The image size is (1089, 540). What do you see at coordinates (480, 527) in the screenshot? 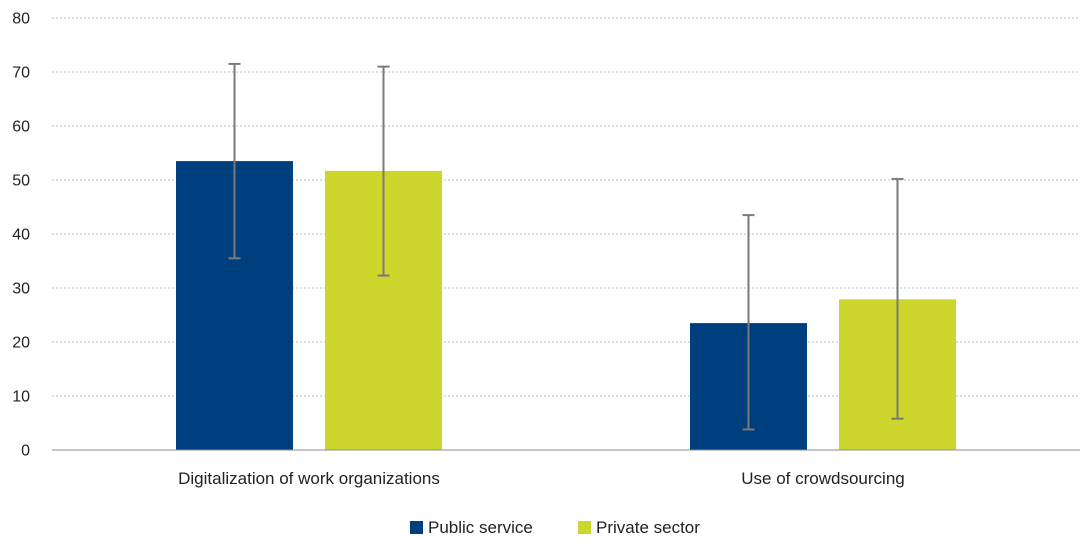
I see `legend-label: Public service` at bounding box center [480, 527].